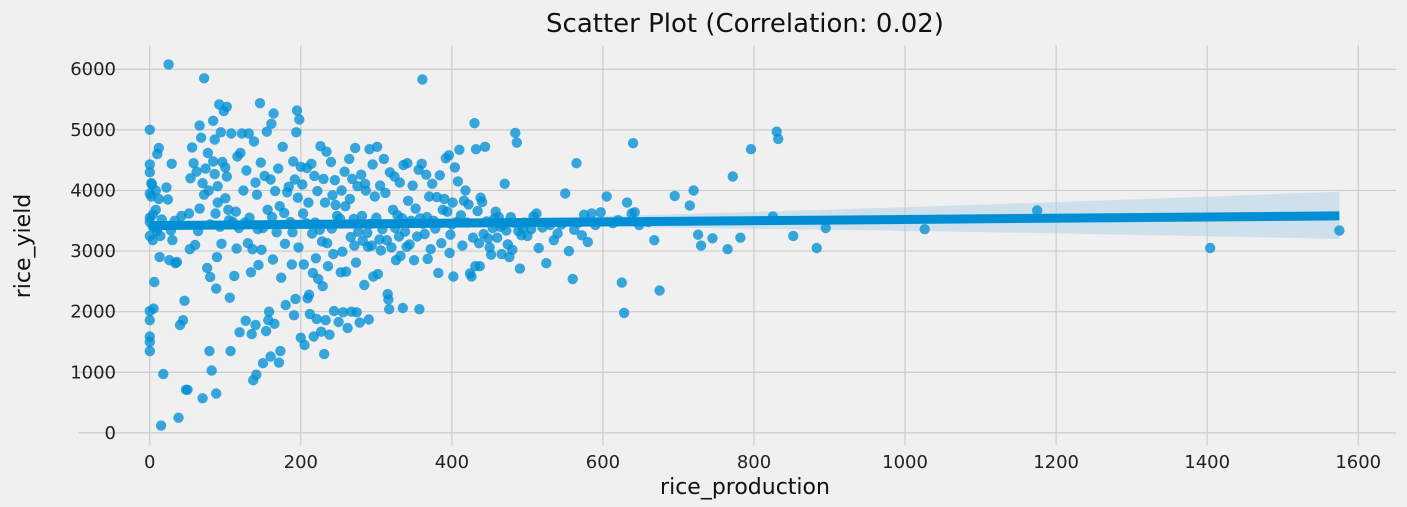 This screenshot has height=507, width=1407. Describe the element at coordinates (93, 372) in the screenshot. I see `y-tick-label: 1000` at that location.